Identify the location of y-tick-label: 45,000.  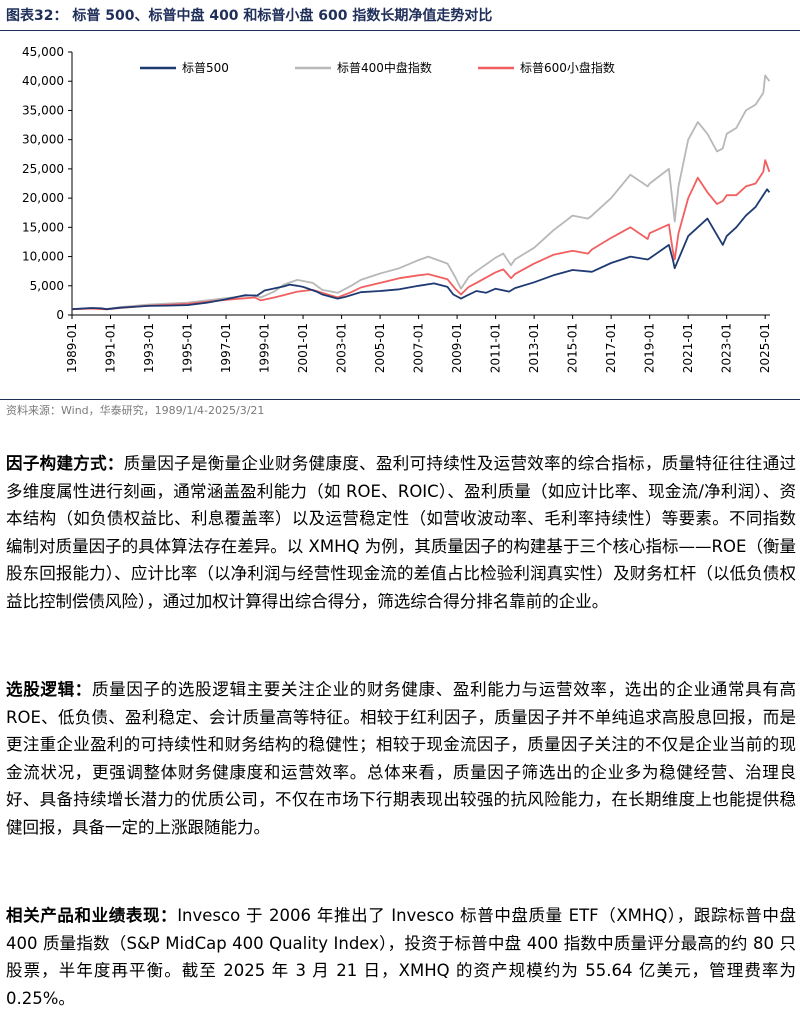
(43, 52).